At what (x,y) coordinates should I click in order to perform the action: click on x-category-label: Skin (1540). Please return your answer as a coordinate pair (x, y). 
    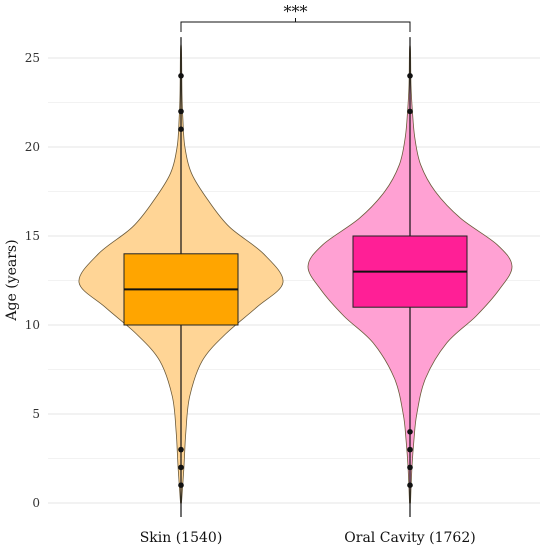
    Looking at the image, I should click on (181, 538).